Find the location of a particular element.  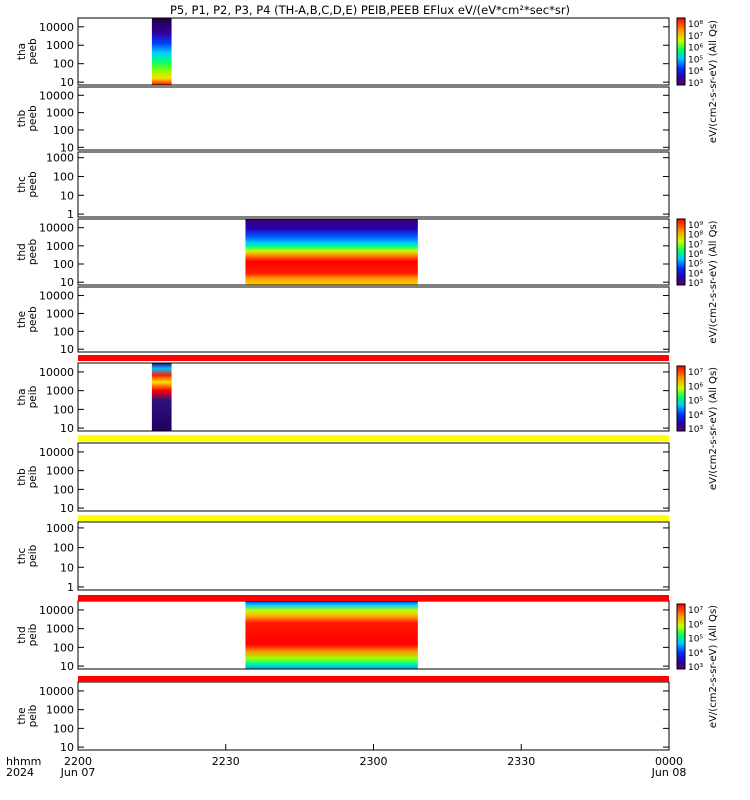

time-format-label: hhmm is located at coordinates (23, 761).